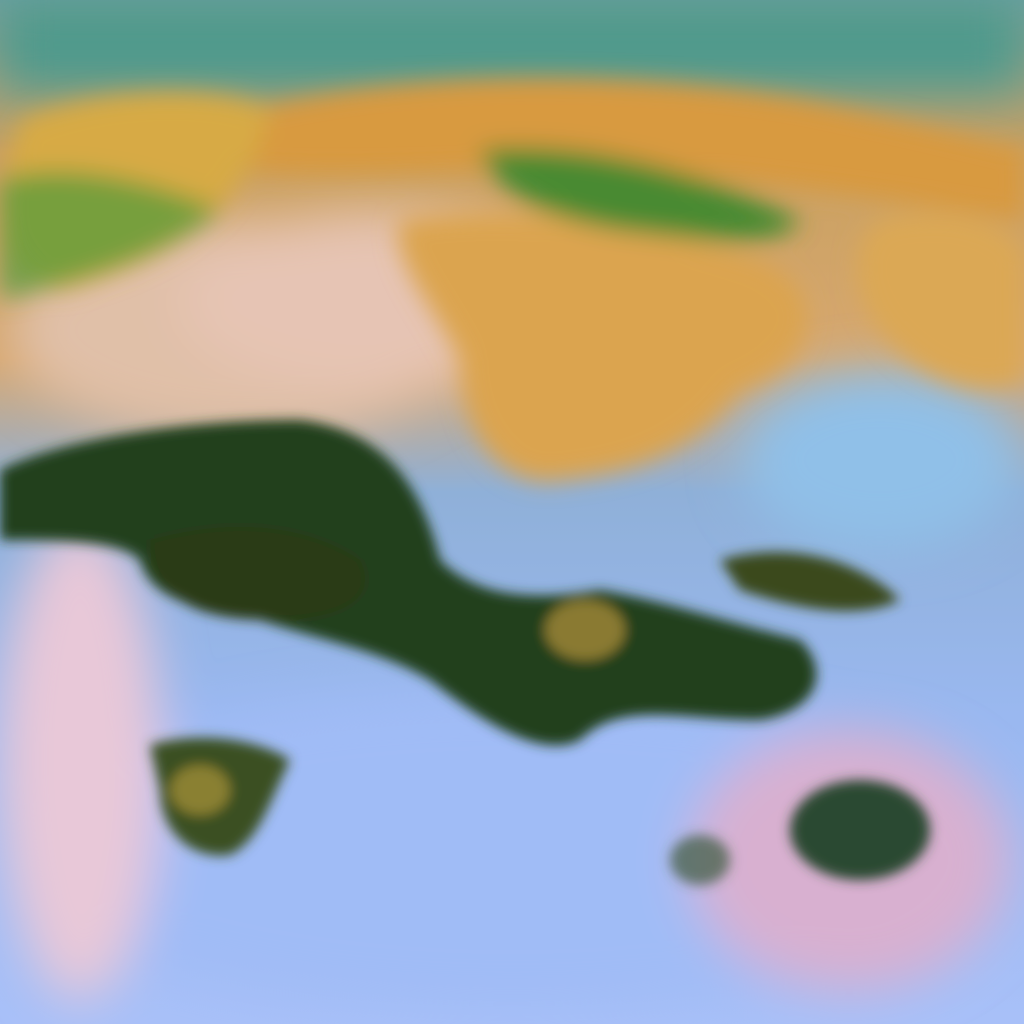 The image size is (1024, 1024). Describe the element at coordinates (810, 581) in the screenshot. I see `land-east-peninsula` at that location.